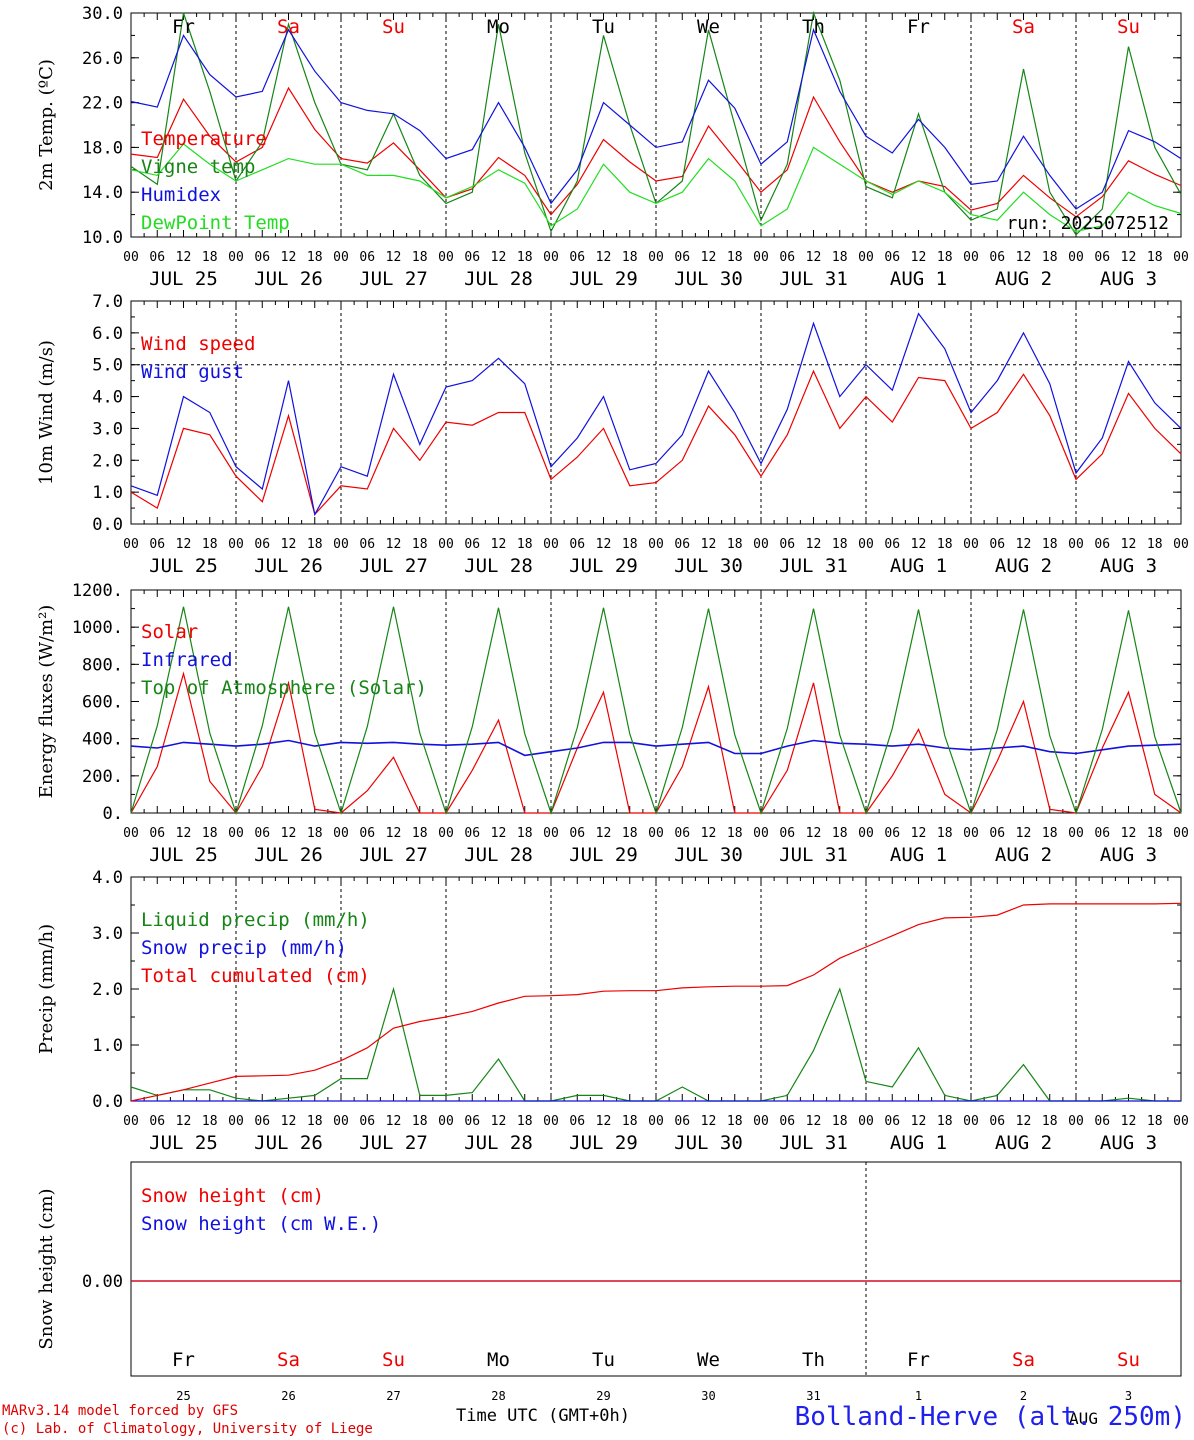  Describe the element at coordinates (198, 167) in the screenshot. I see `legend-entry: Vigne temp` at that location.